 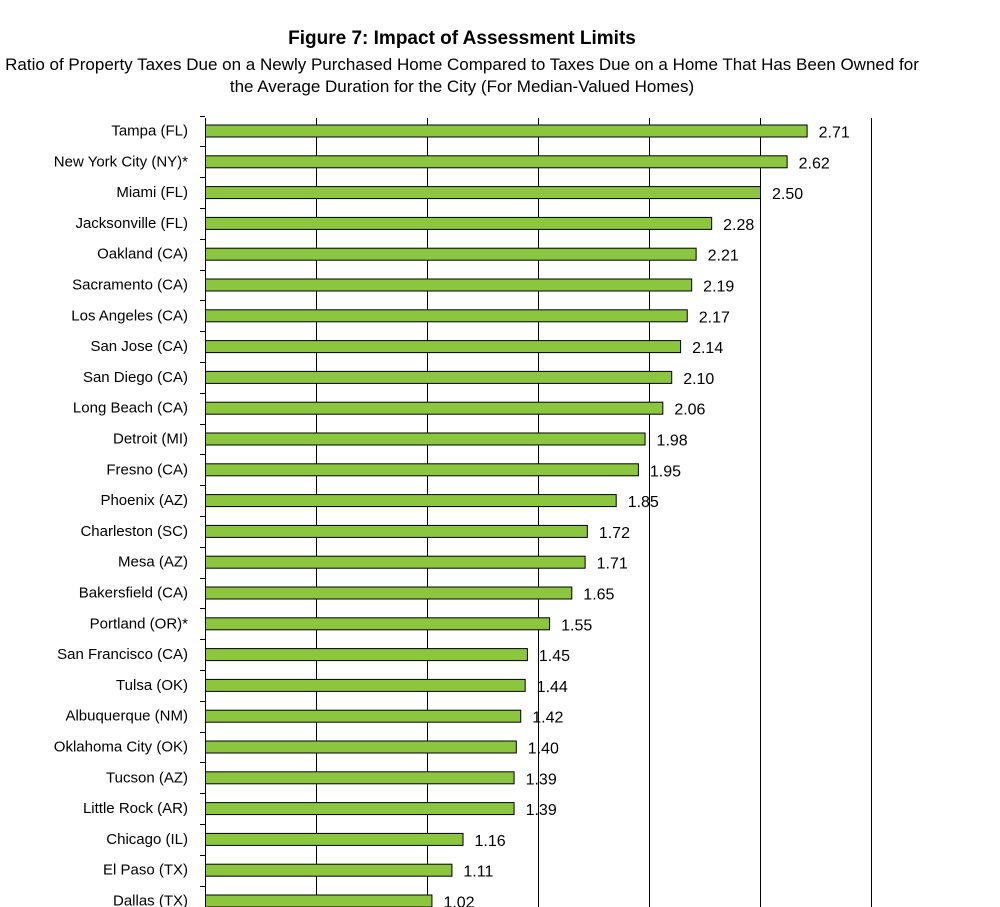 What do you see at coordinates (547, 718) in the screenshot?
I see `data-label: 1.42` at bounding box center [547, 718].